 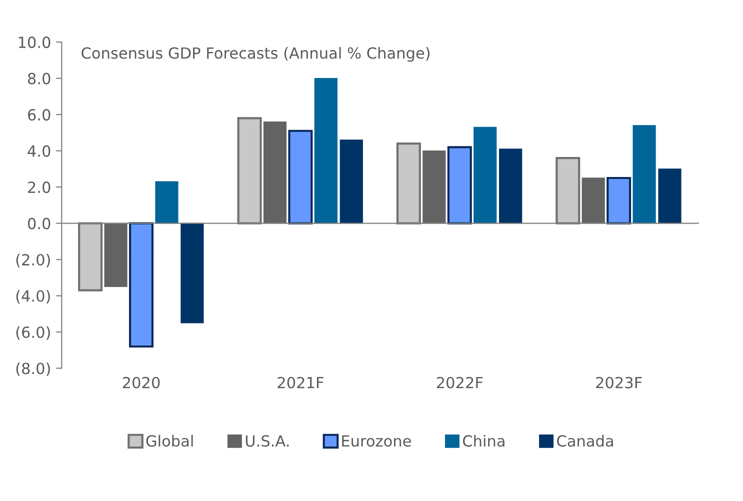 What do you see at coordinates (459, 382) in the screenshot?
I see `x-tick-label: 2022F` at bounding box center [459, 382].